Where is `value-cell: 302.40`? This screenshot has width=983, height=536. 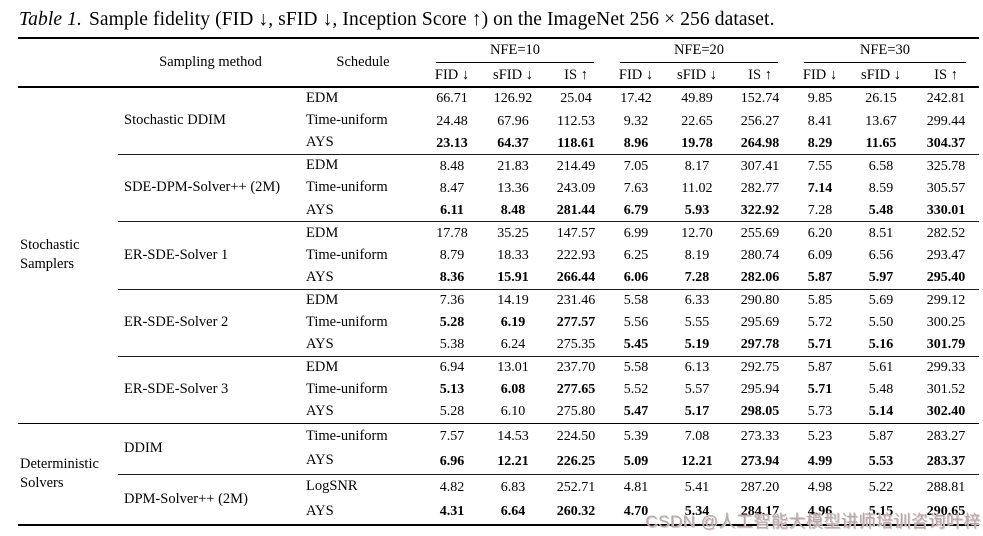
value-cell: 302.40 is located at coordinates (946, 412).